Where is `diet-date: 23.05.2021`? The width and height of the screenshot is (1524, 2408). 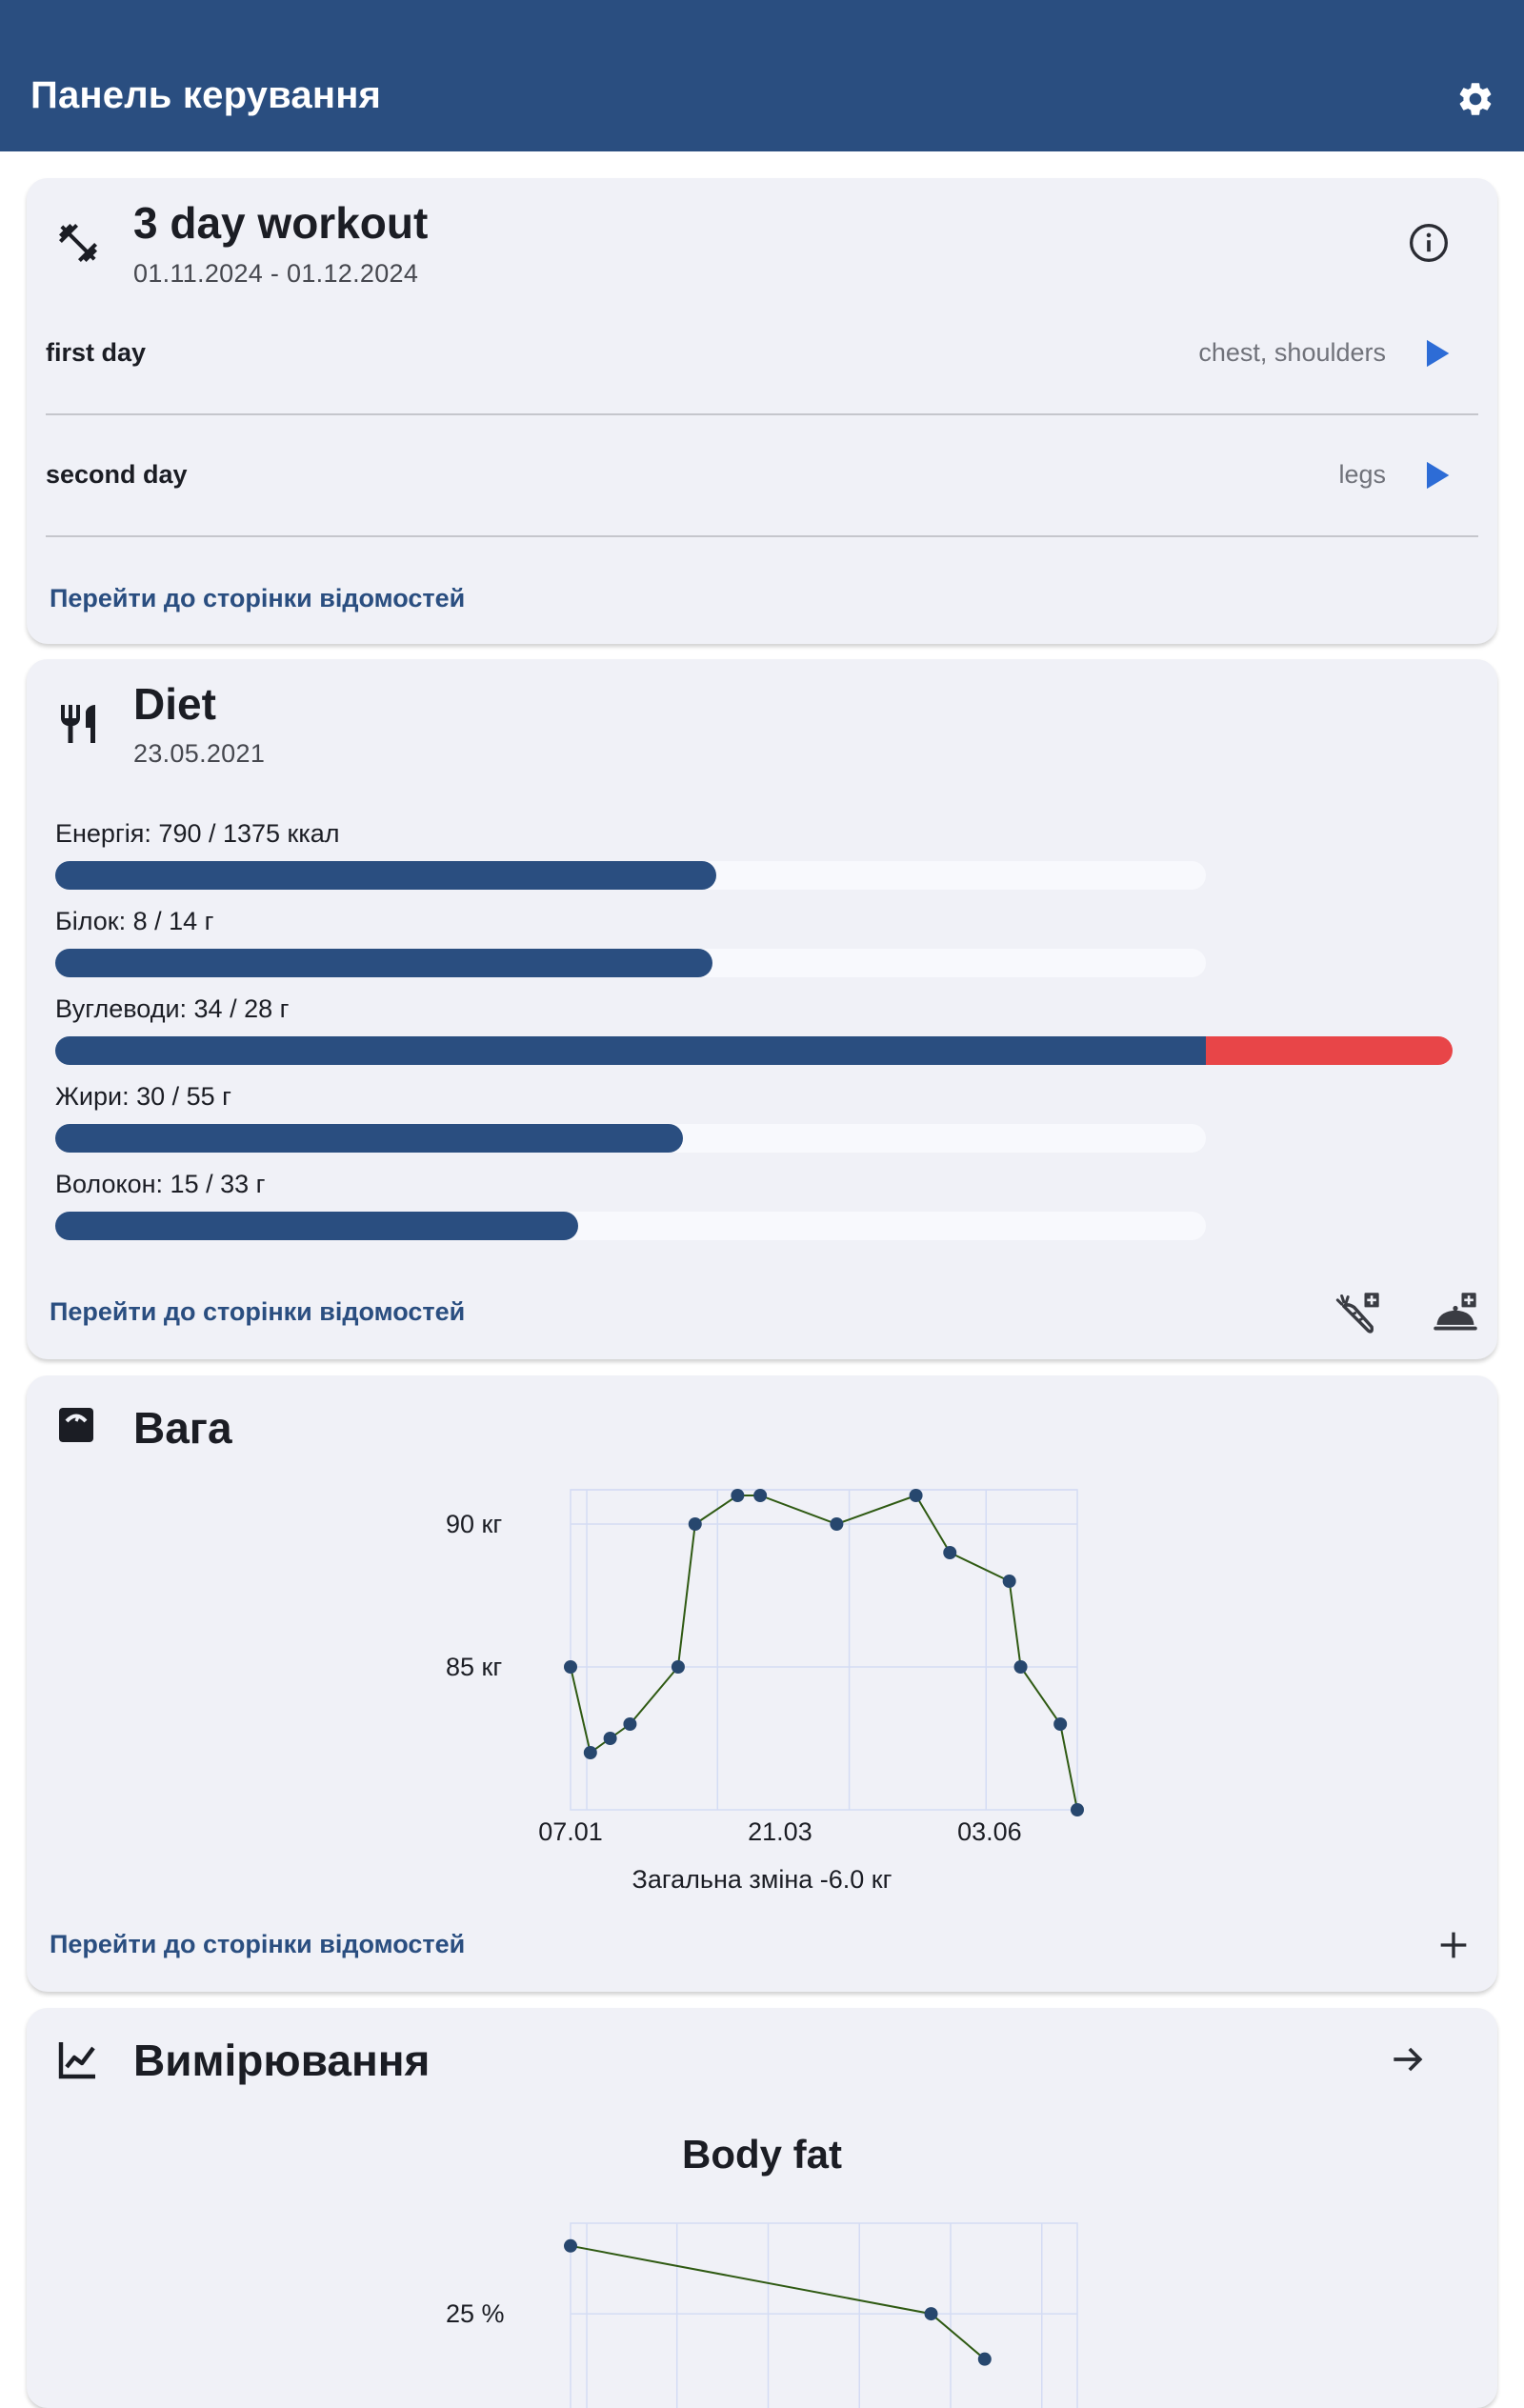 diet-date: 23.05.2021 is located at coordinates (199, 753).